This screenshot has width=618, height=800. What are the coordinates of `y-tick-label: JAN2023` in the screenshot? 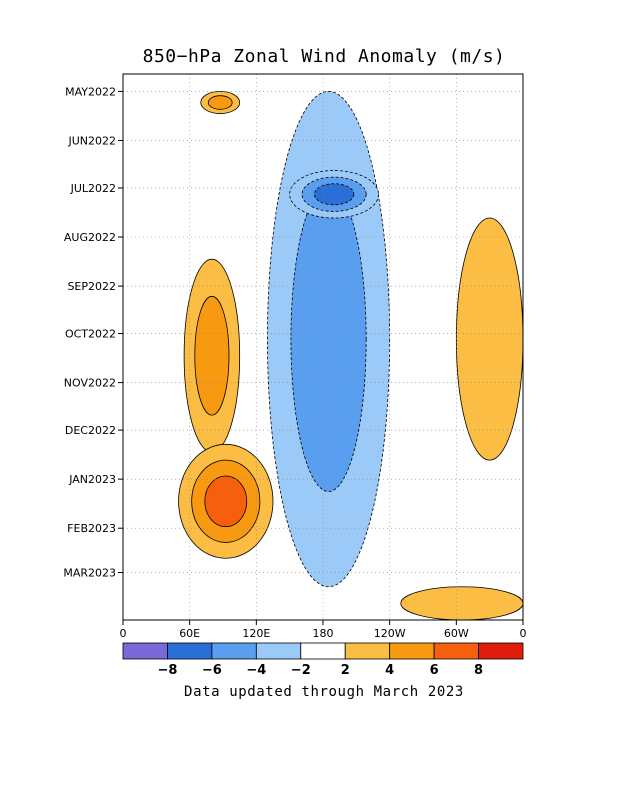 It's located at (92, 479).